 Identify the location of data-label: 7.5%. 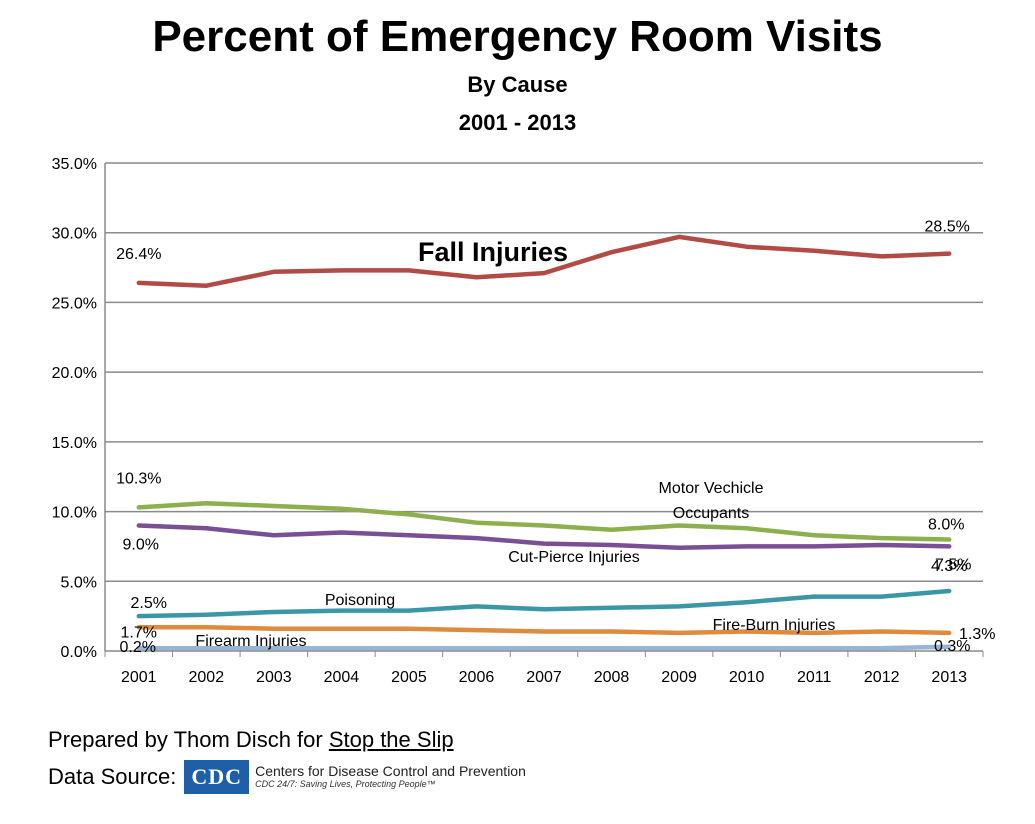
(953, 564).